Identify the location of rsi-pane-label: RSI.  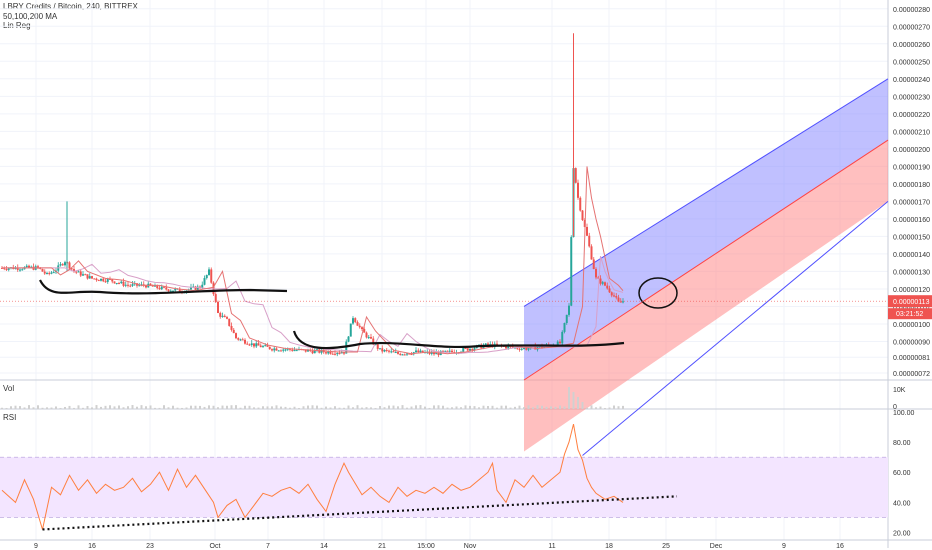
(10, 417).